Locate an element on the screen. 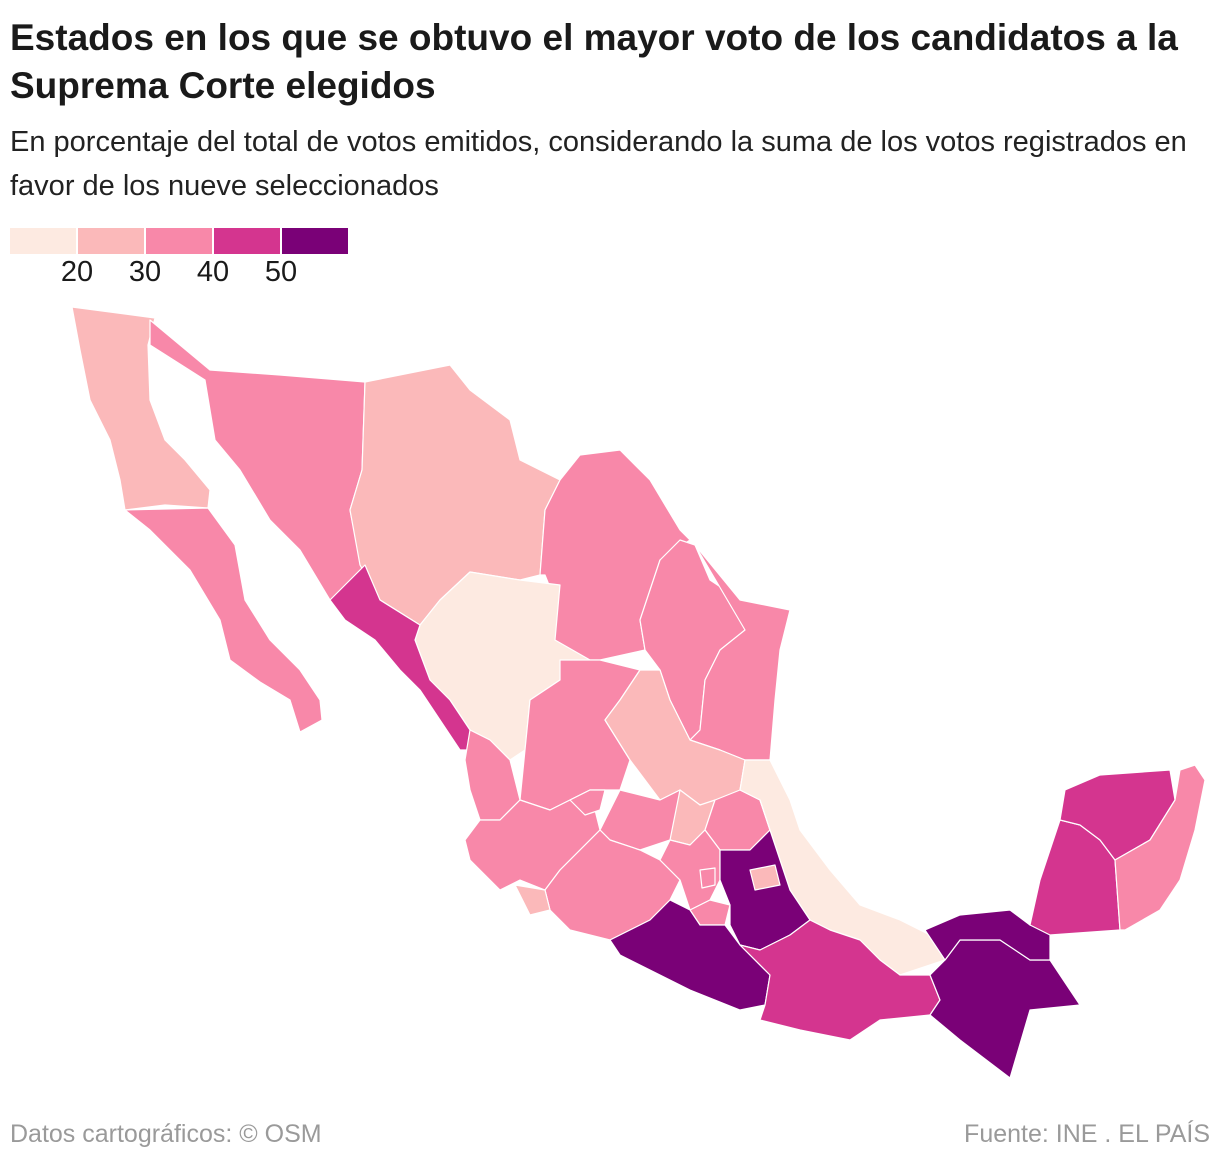  state-aguascalientes is located at coordinates (587, 802).